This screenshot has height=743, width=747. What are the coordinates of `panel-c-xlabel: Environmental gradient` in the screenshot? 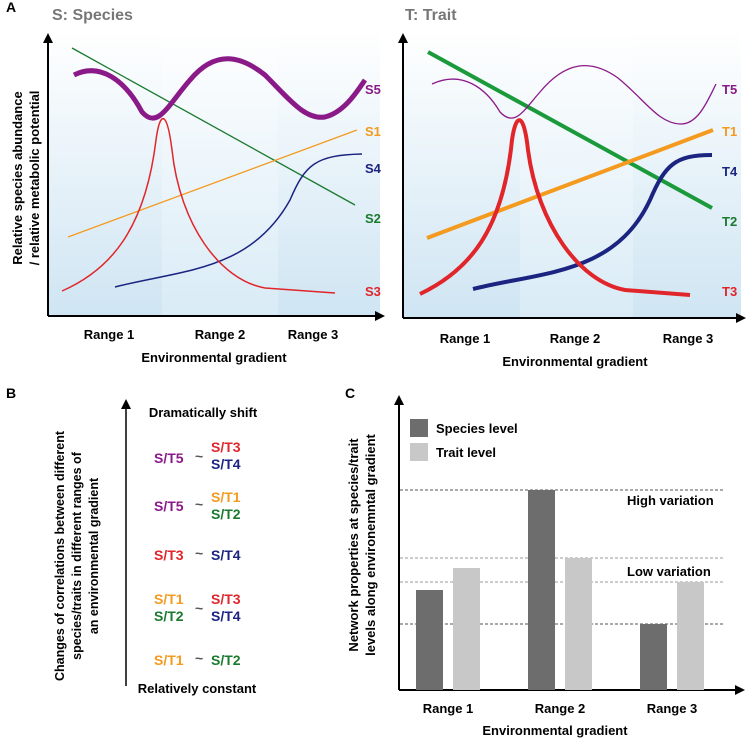 It's located at (555, 730).